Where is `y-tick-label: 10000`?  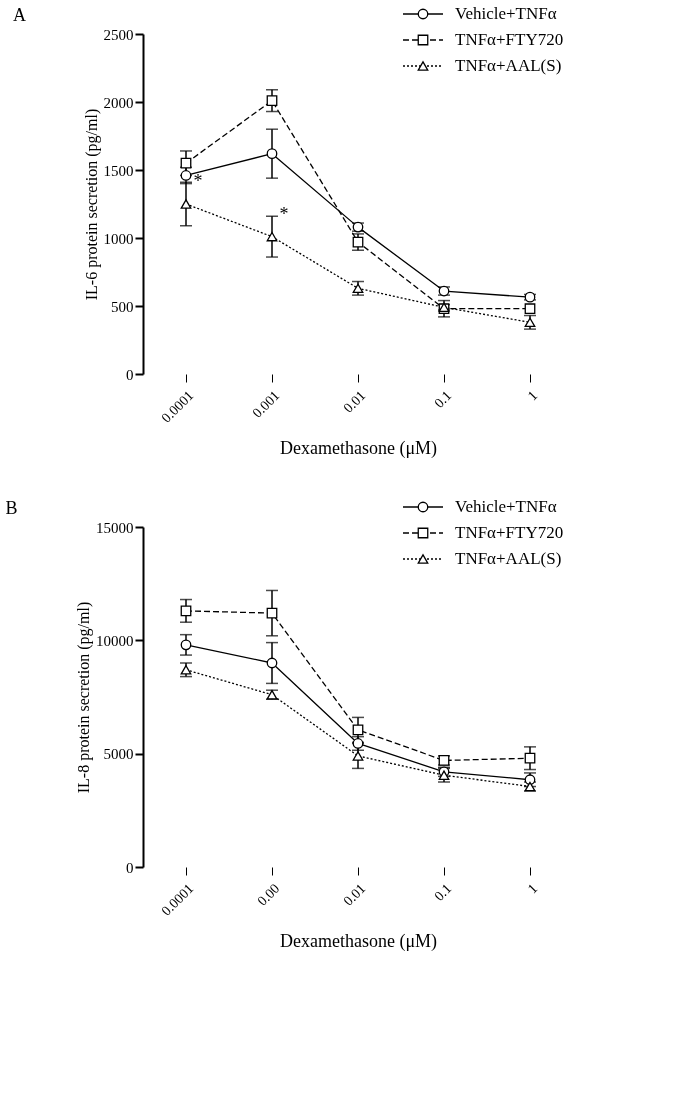 y-tick-label: 10000 is located at coordinates (115, 640).